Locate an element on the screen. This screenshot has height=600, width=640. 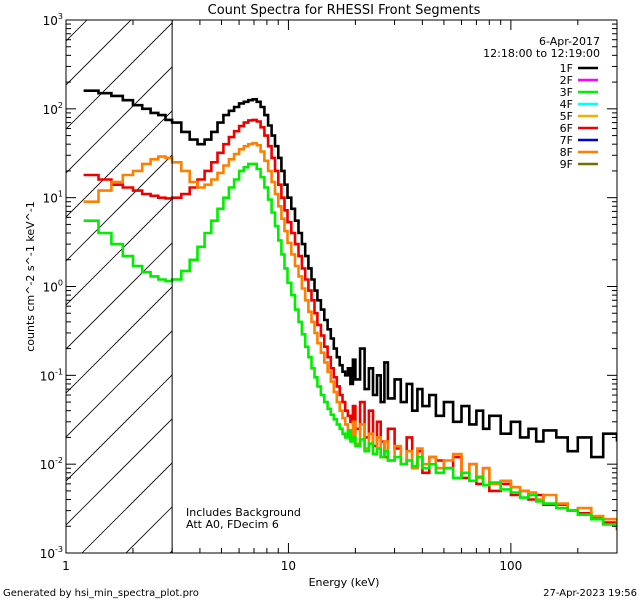
y-tick-label: 10² is located at coordinates (53, 109).